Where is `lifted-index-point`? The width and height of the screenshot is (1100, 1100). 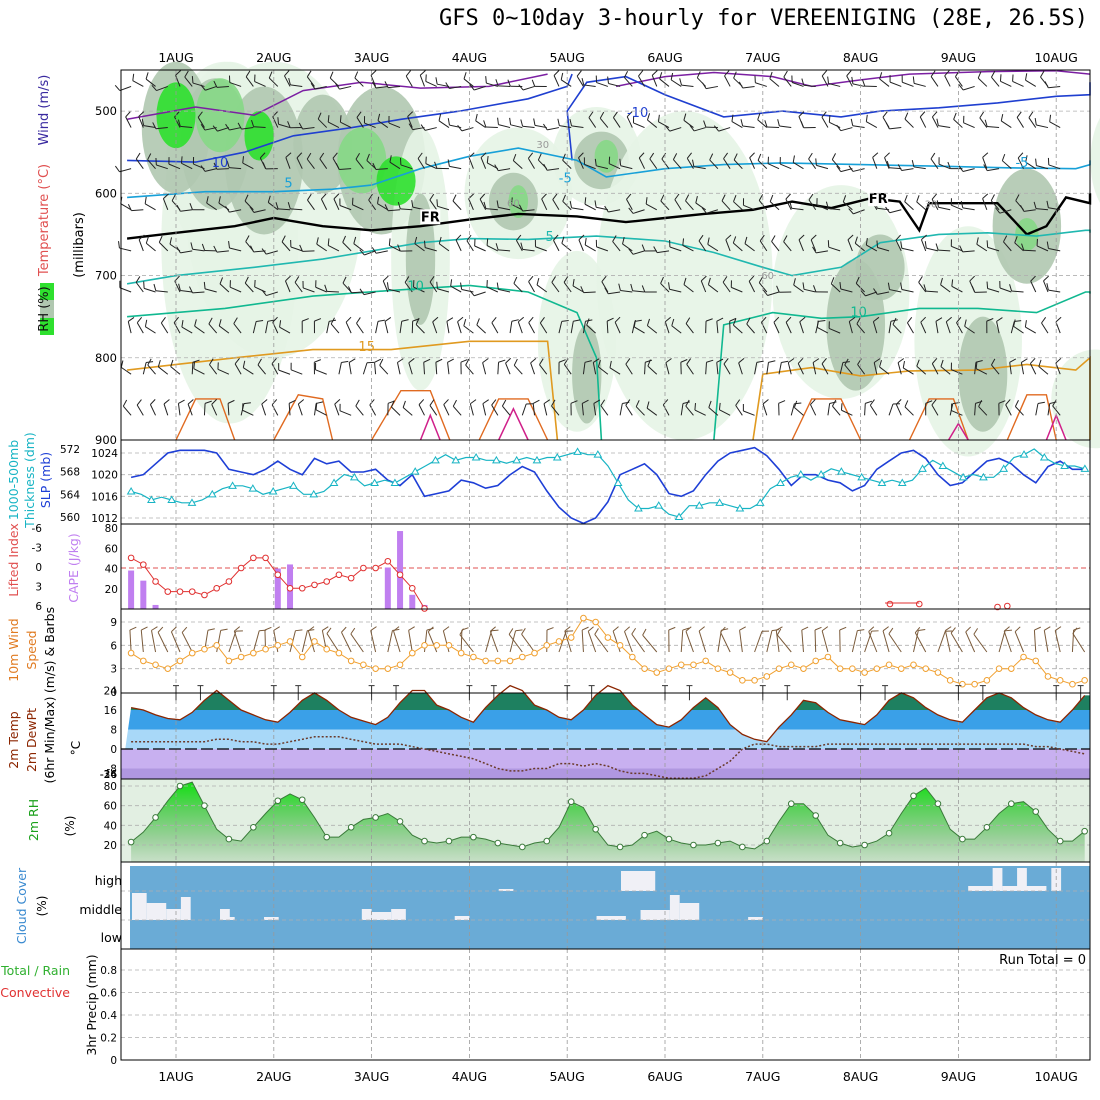 lifted-index-point is located at coordinates (253, 558).